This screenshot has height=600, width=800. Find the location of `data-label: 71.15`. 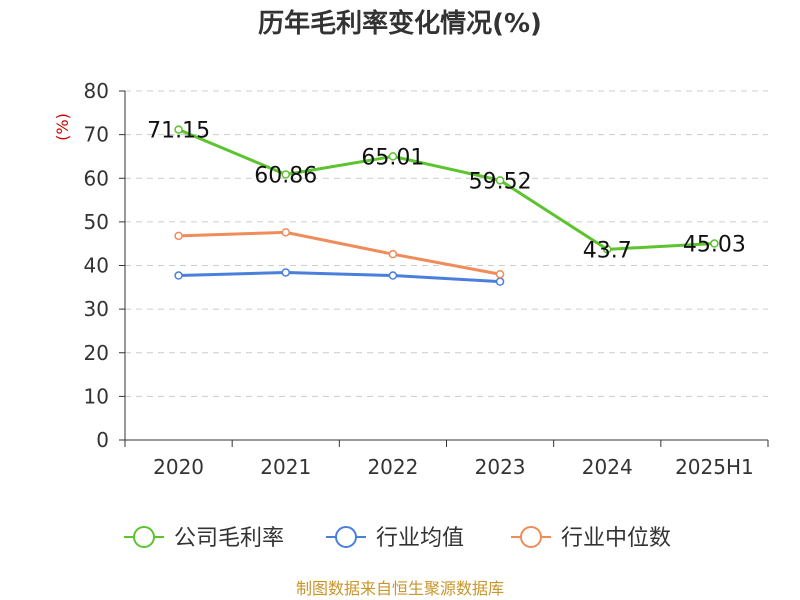

data-label: 71.15 is located at coordinates (178, 131).